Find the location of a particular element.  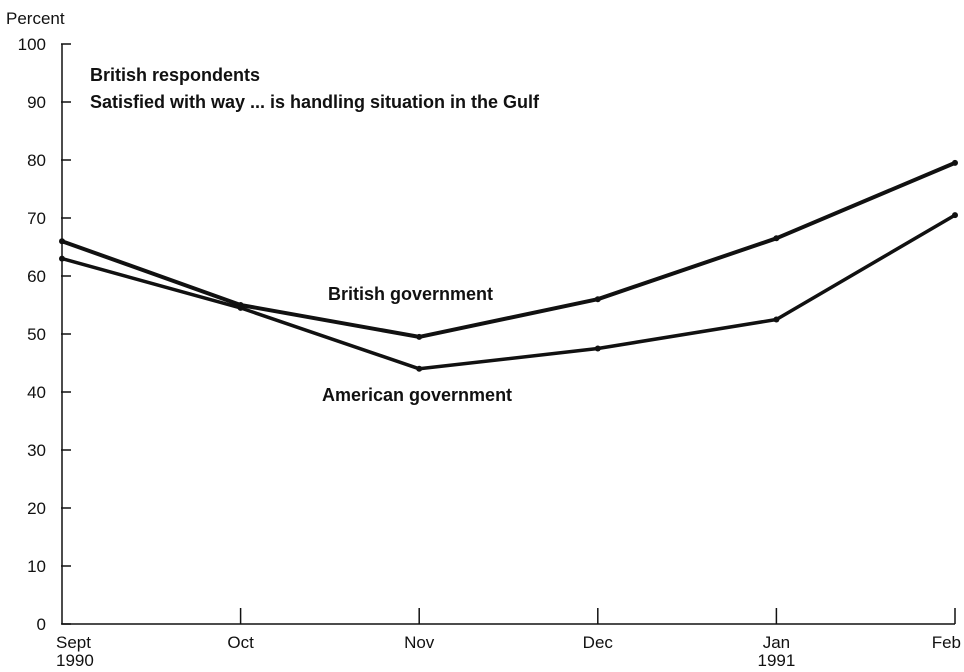

y-tick-label: 100 is located at coordinates (32, 44).